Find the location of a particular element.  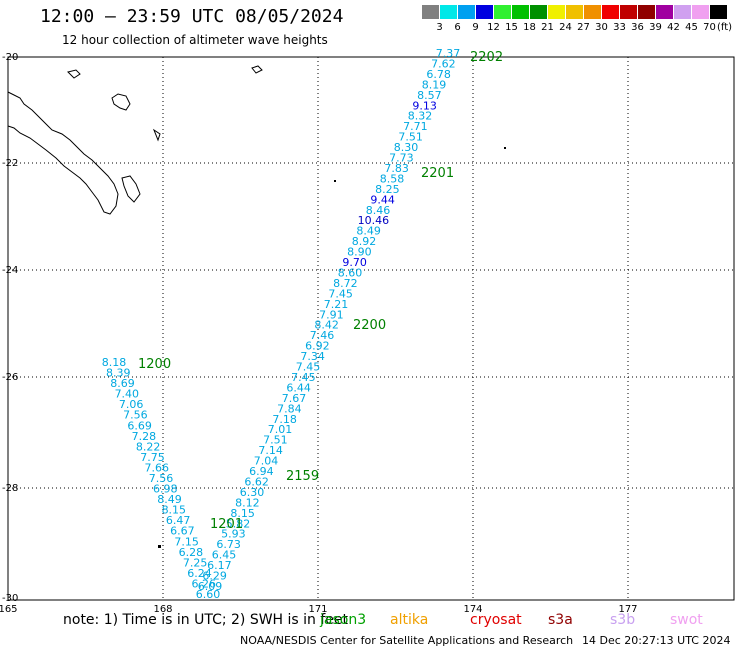

wave-height-label: 8.58 is located at coordinates (392, 178).